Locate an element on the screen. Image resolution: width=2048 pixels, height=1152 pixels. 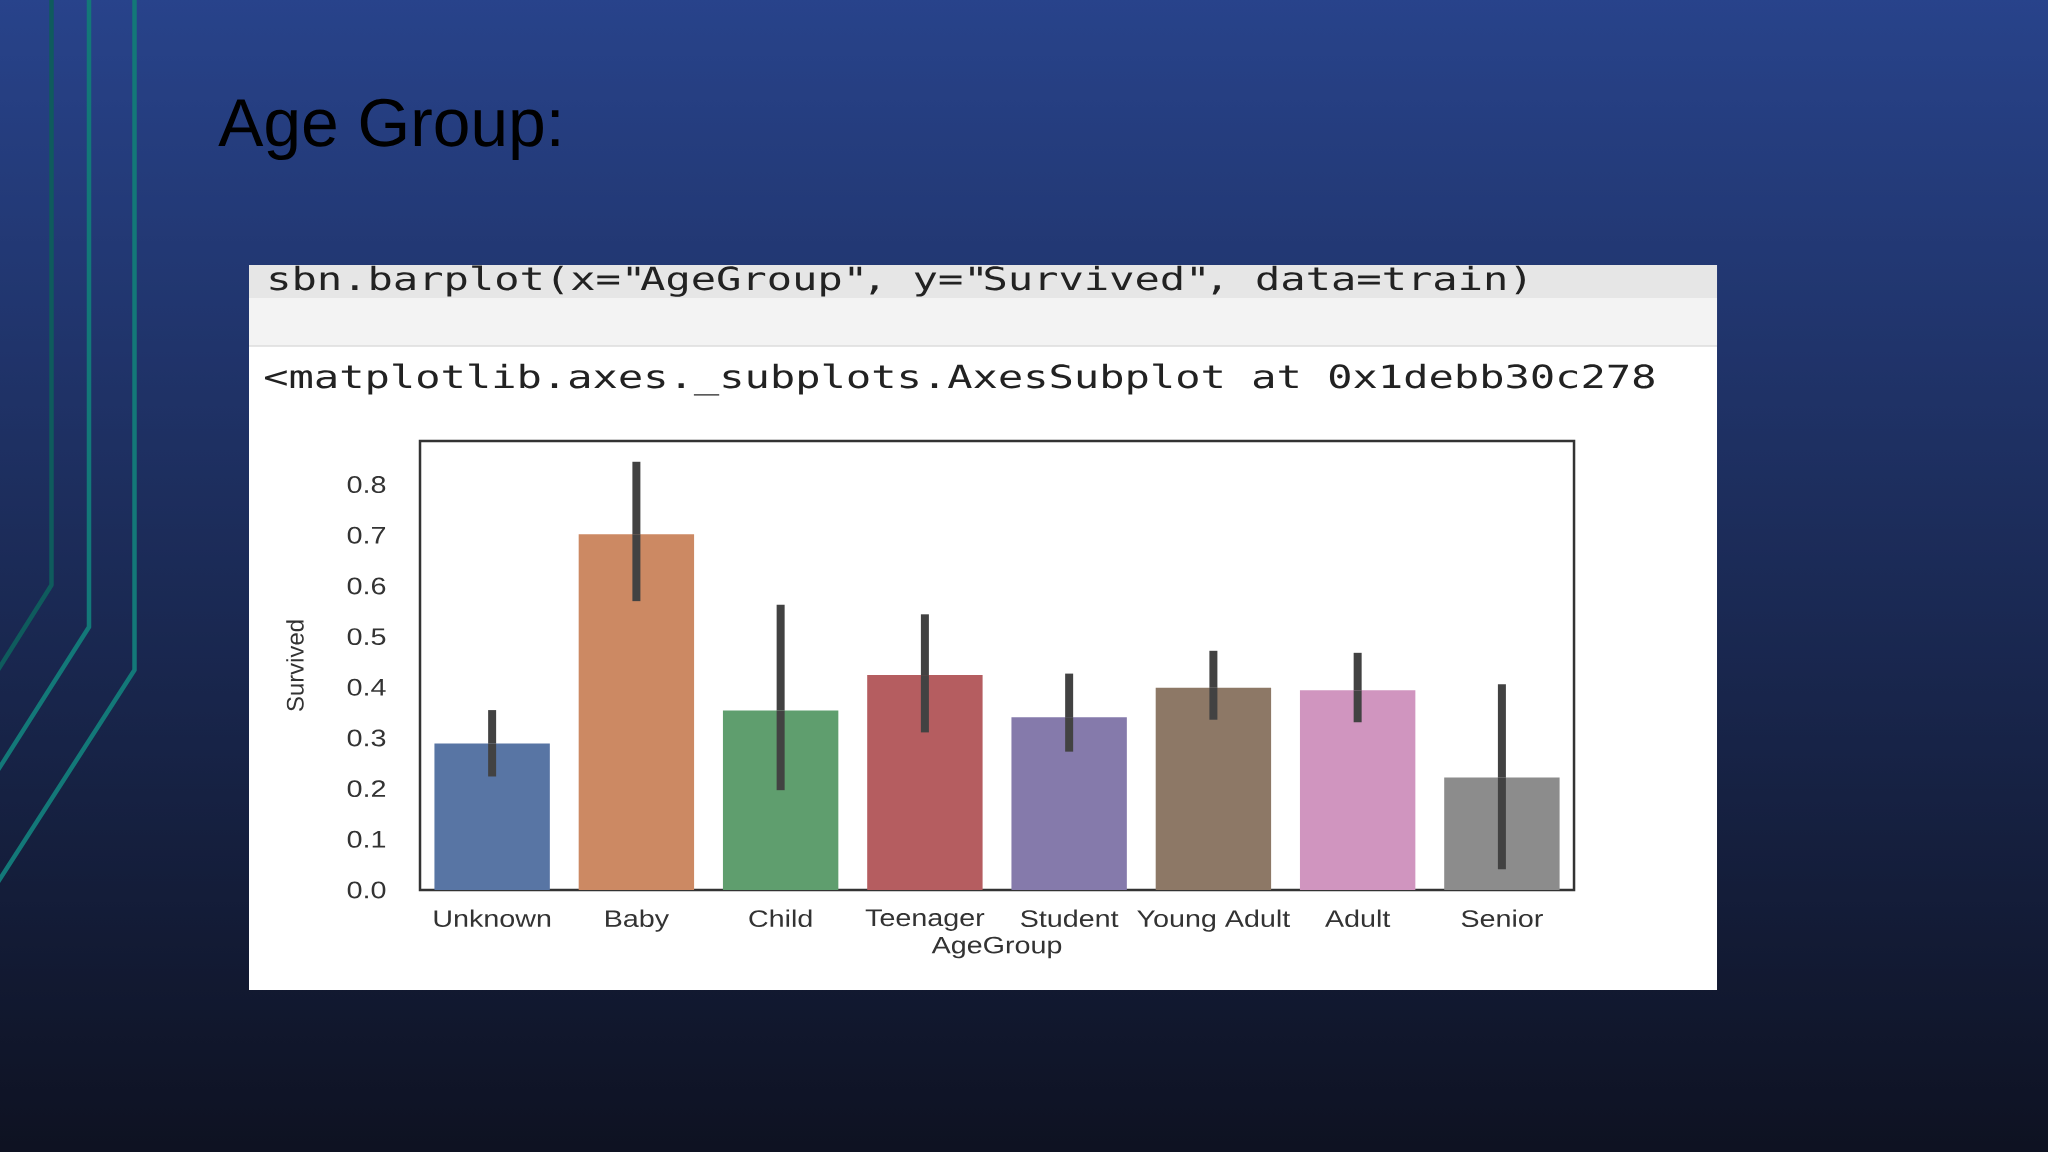
y-tick-label: 0.8 is located at coordinates (366, 485).